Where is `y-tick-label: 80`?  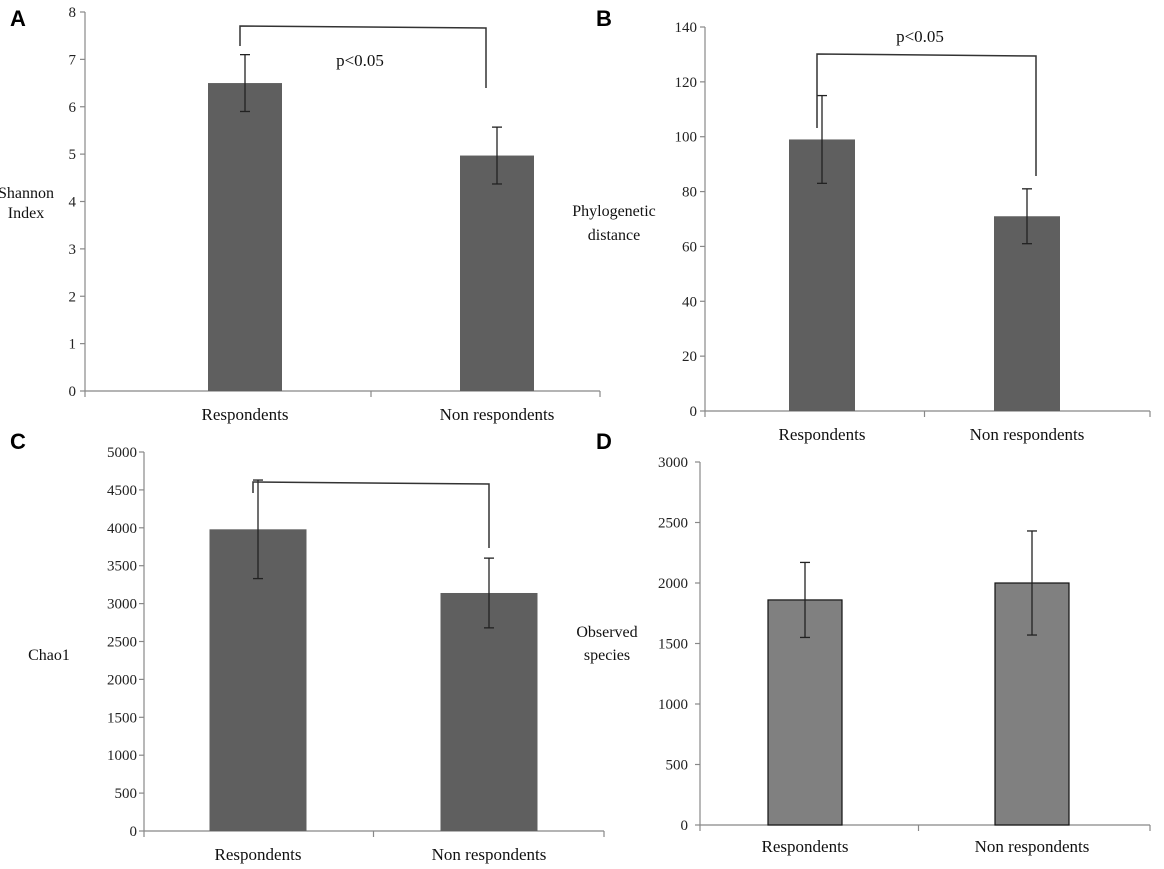 y-tick-label: 80 is located at coordinates (689, 193).